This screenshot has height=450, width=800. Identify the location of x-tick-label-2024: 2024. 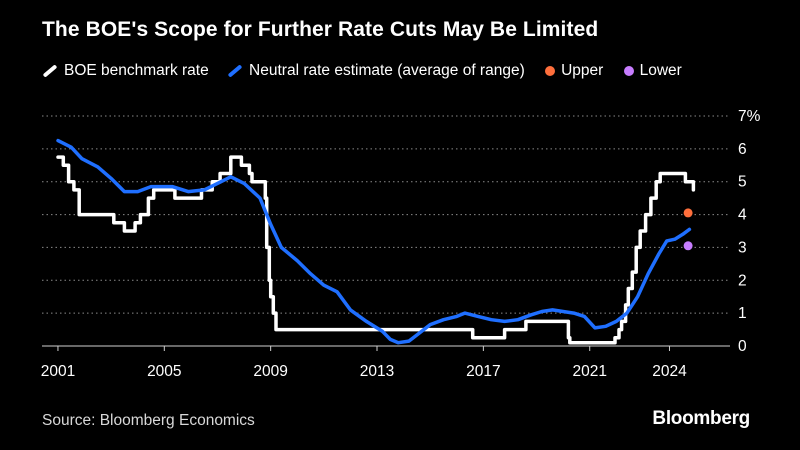
(669, 371).